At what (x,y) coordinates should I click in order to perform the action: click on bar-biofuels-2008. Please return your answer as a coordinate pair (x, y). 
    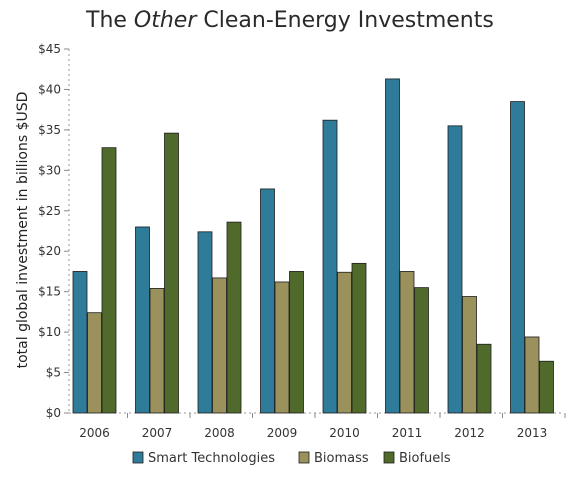
    Looking at the image, I should click on (234, 317).